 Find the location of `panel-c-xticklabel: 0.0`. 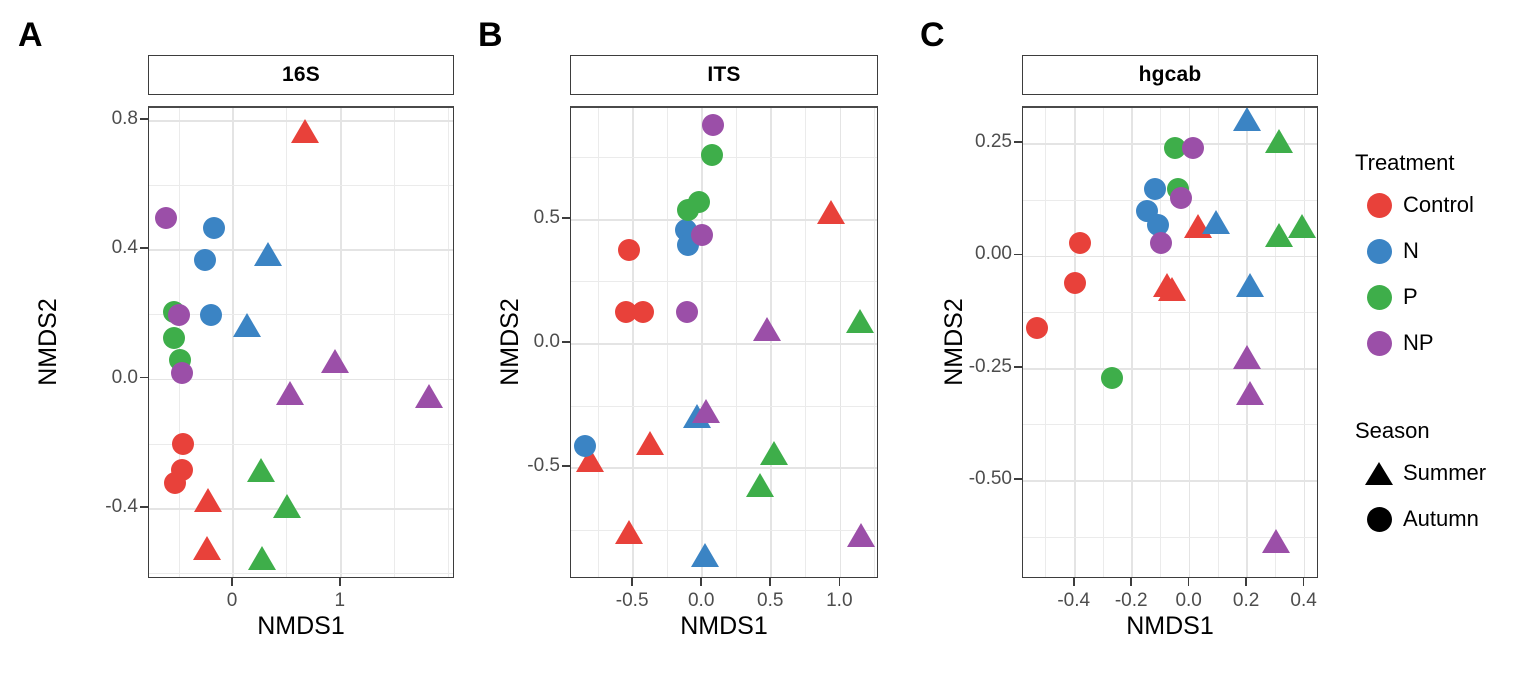

panel-c-xticklabel: 0.0 is located at coordinates (1188, 600).